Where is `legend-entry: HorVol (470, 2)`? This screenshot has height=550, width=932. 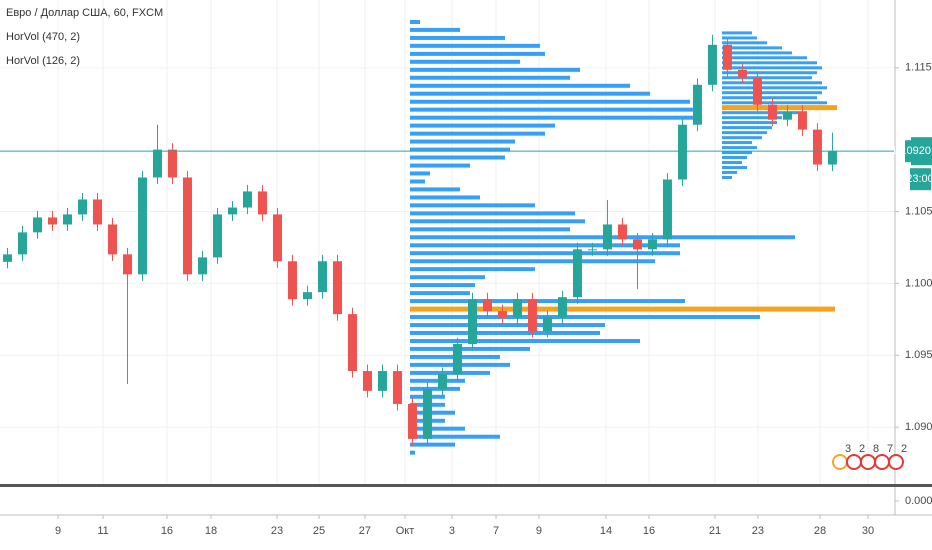
legend-entry: HorVol (470, 2) is located at coordinates (43, 37).